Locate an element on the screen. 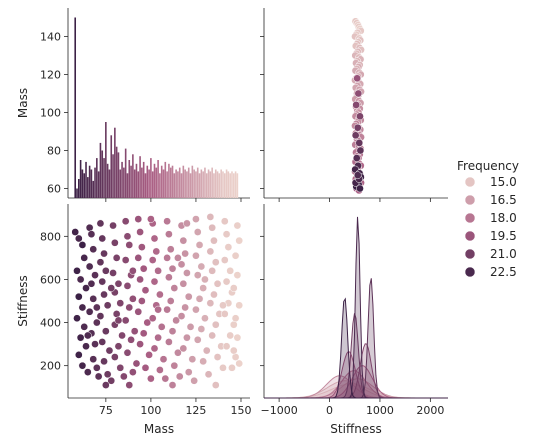 Image resolution: width=550 pixels, height=448 pixels. x-tick-label: 100 is located at coordinates (150, 410).